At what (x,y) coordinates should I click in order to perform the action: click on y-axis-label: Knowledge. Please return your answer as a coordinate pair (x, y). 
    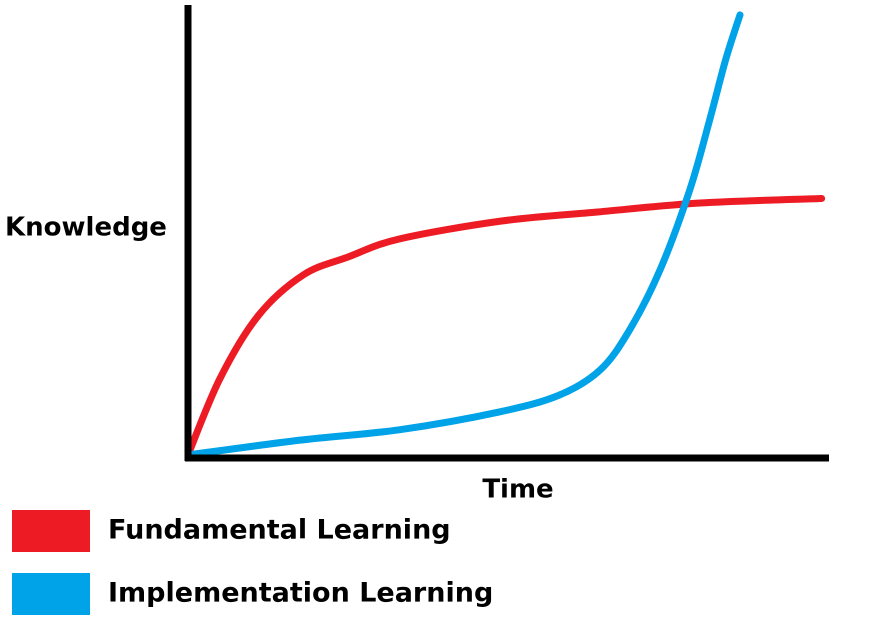
    Looking at the image, I should click on (86, 228).